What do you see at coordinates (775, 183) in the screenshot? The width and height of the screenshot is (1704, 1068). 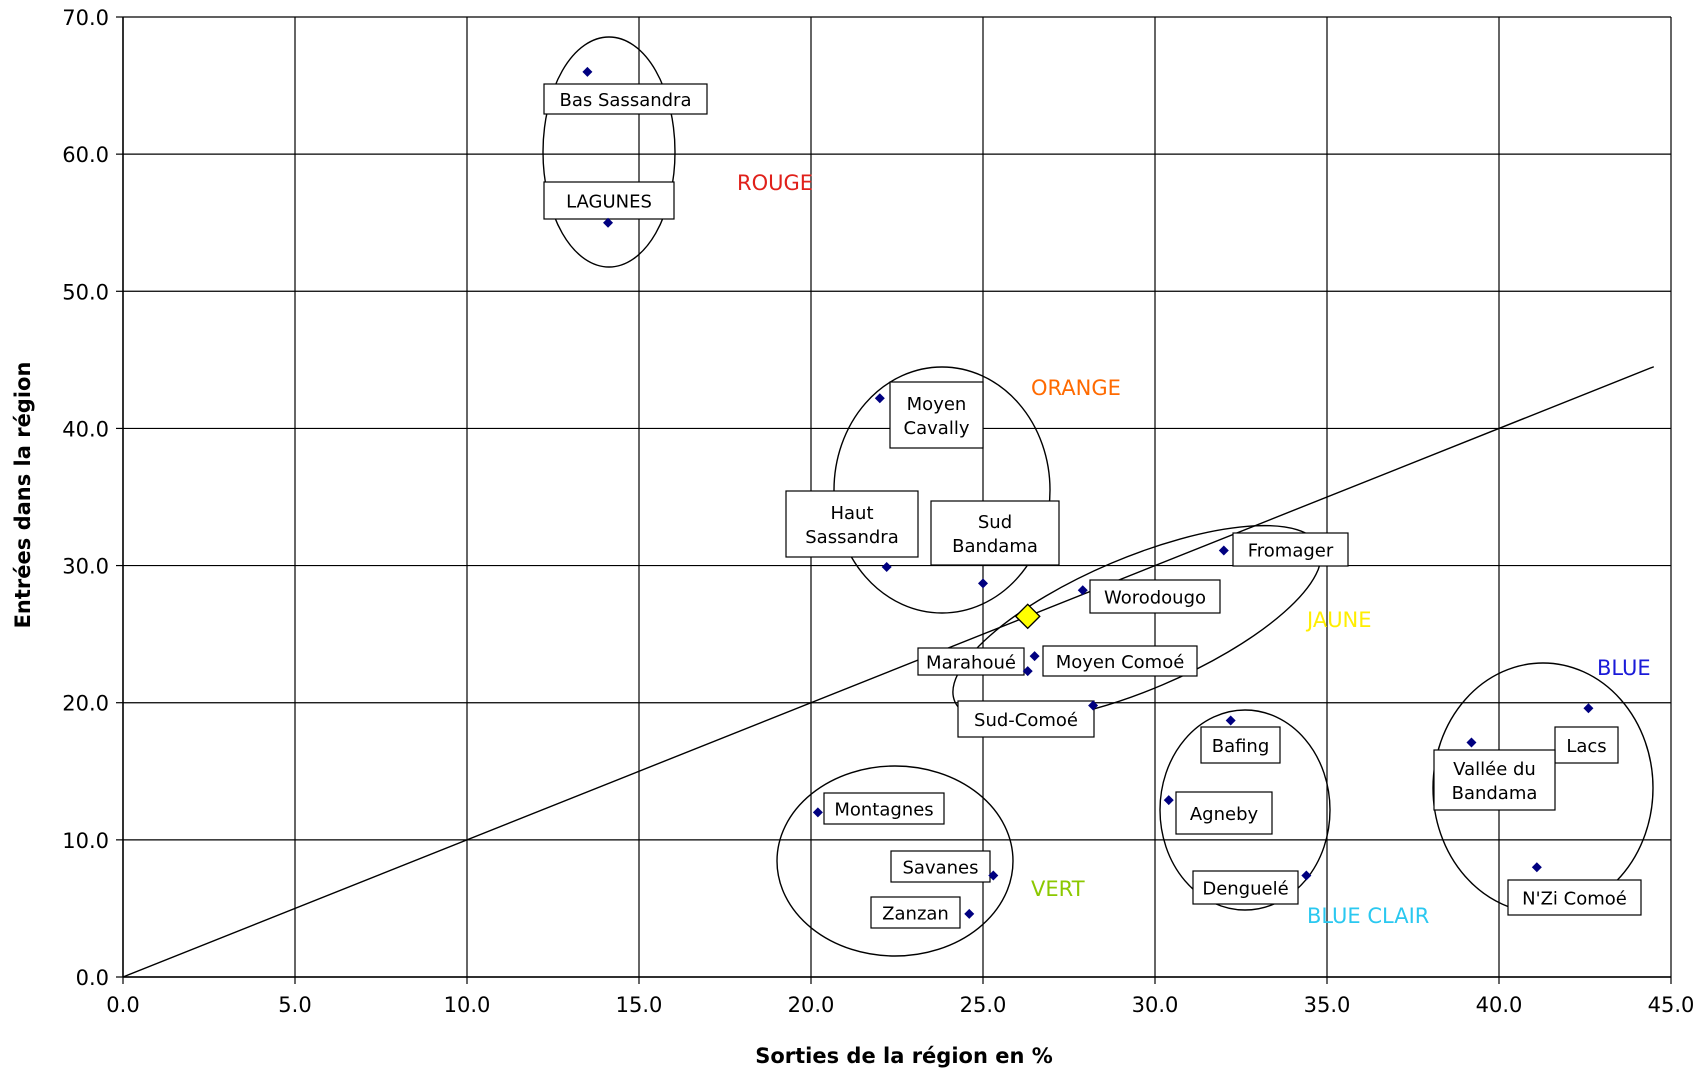 I see `group-label: ROUGE` at bounding box center [775, 183].